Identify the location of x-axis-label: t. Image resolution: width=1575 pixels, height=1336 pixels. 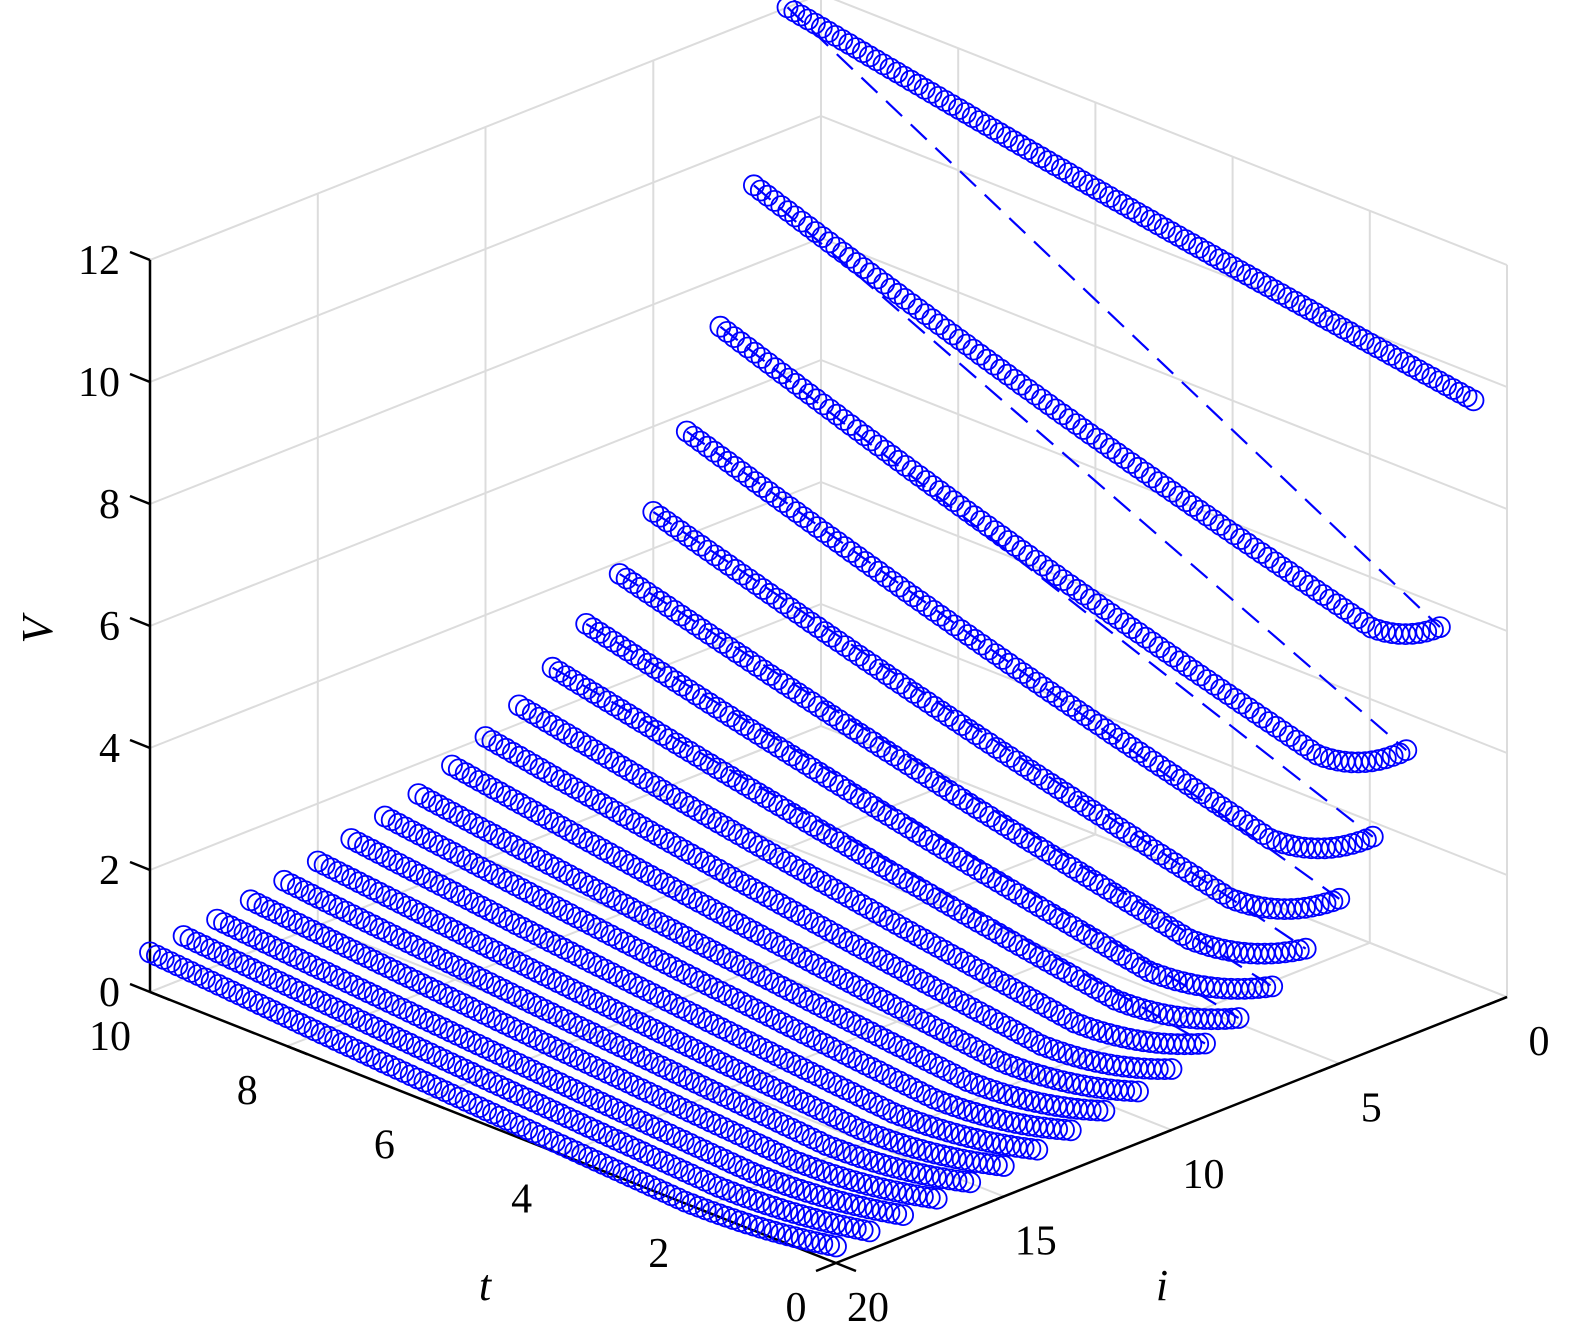
(486, 1285).